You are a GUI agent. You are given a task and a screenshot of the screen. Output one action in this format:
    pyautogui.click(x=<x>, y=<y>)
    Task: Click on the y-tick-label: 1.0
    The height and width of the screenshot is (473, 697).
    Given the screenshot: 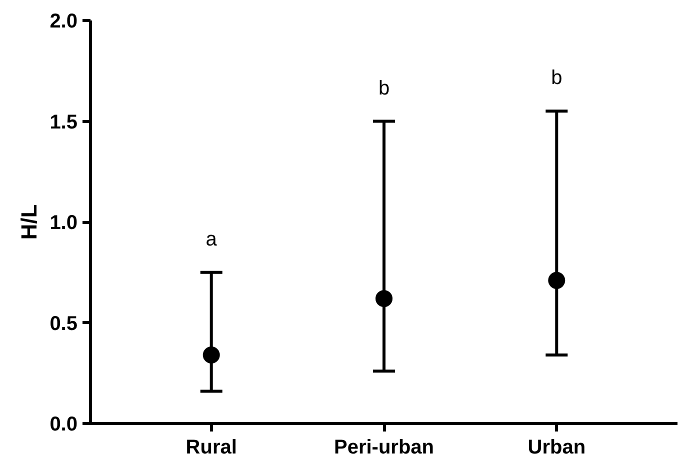 What is the action you would take?
    pyautogui.click(x=64, y=223)
    